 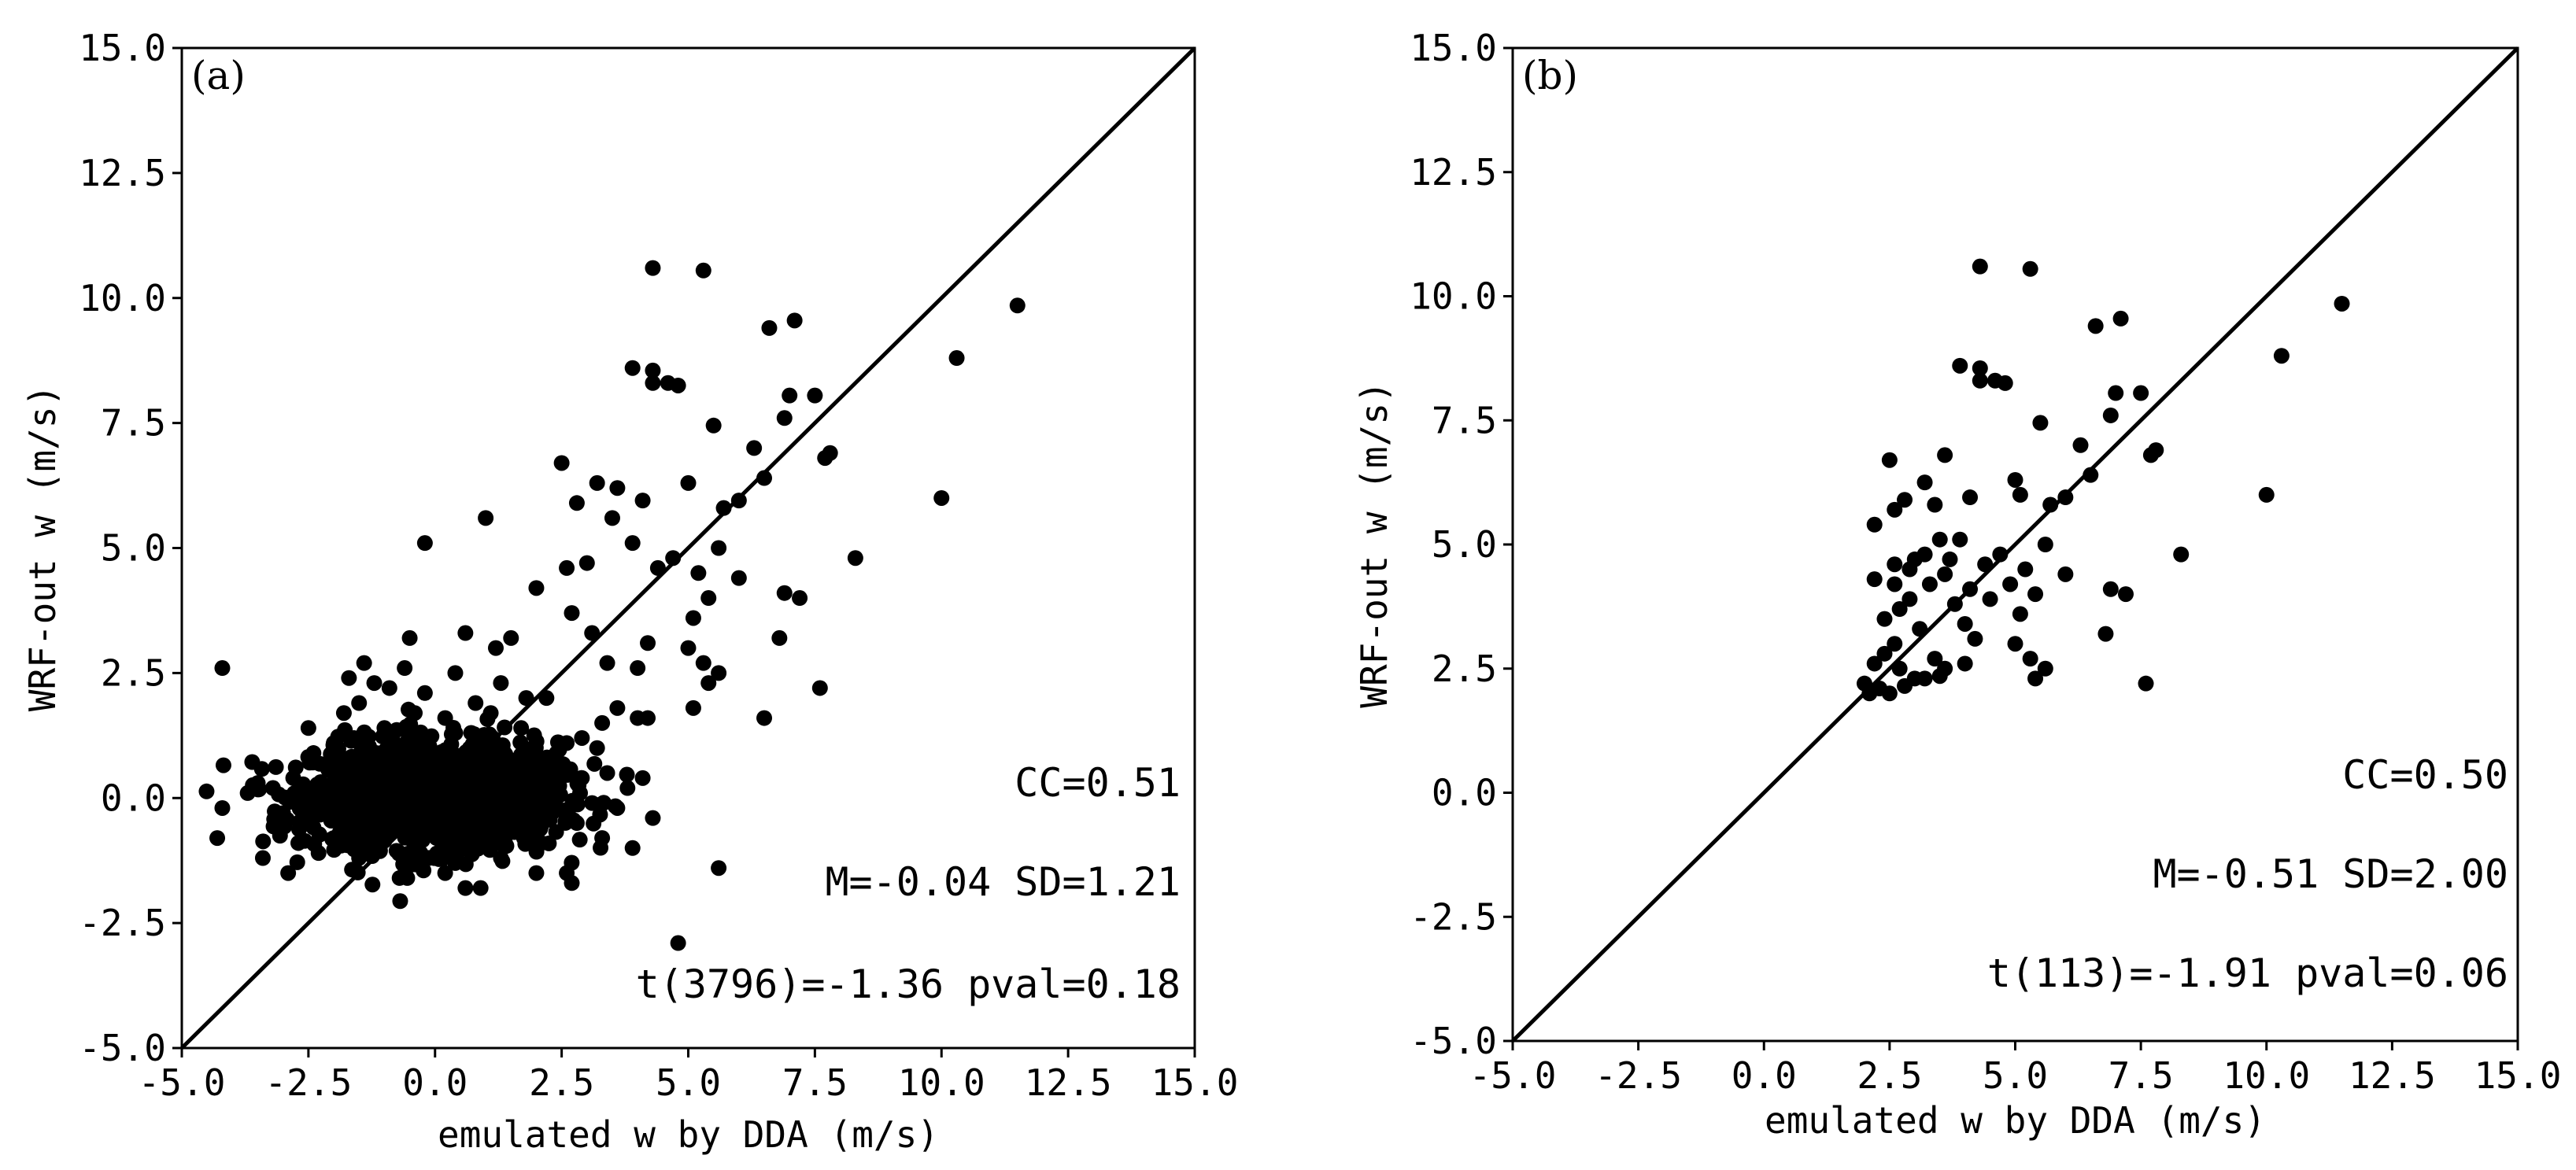 What do you see at coordinates (133, 672) in the screenshot?
I see `y-tick-label-a-3: 2.5` at bounding box center [133, 672].